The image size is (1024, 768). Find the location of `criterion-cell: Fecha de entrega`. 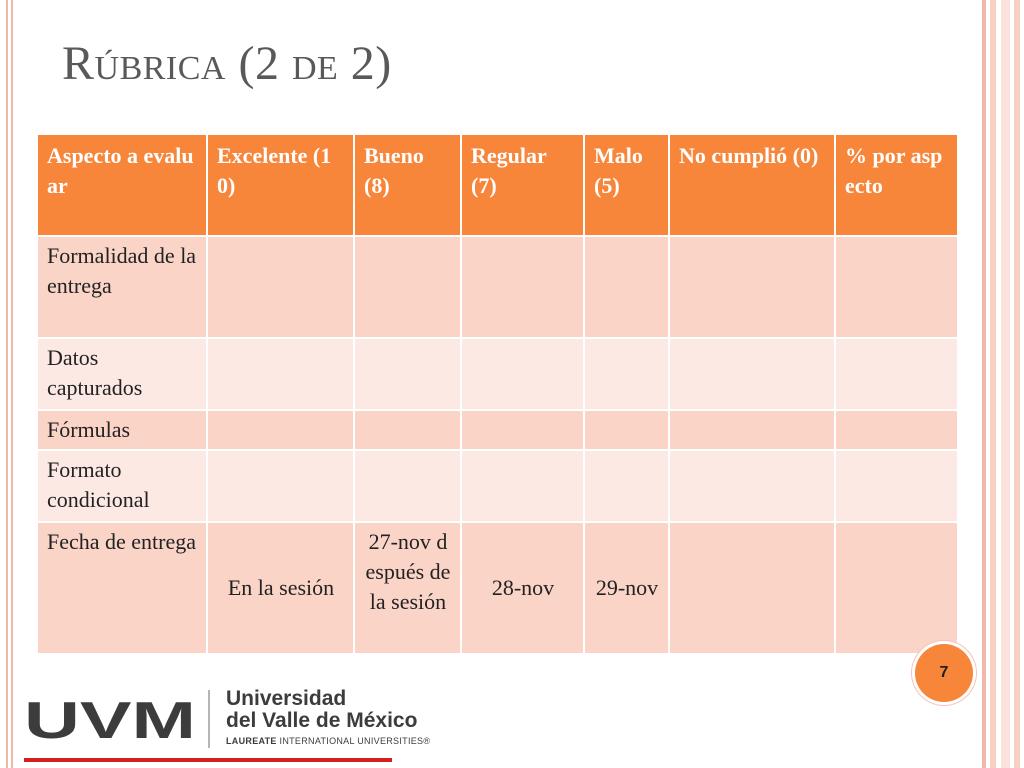

criterion-cell: Fecha de entrega is located at coordinates (122, 588).